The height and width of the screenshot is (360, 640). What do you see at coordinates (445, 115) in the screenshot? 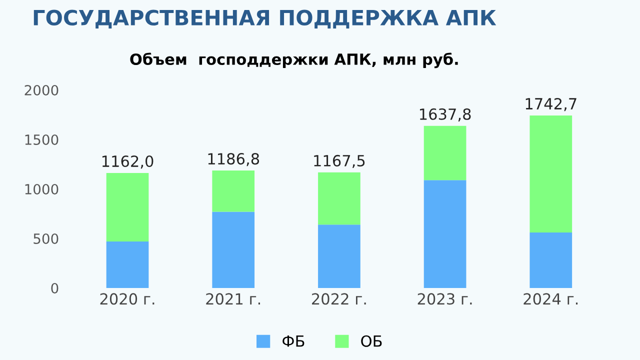
I see `total-label: 1637,8` at bounding box center [445, 115].